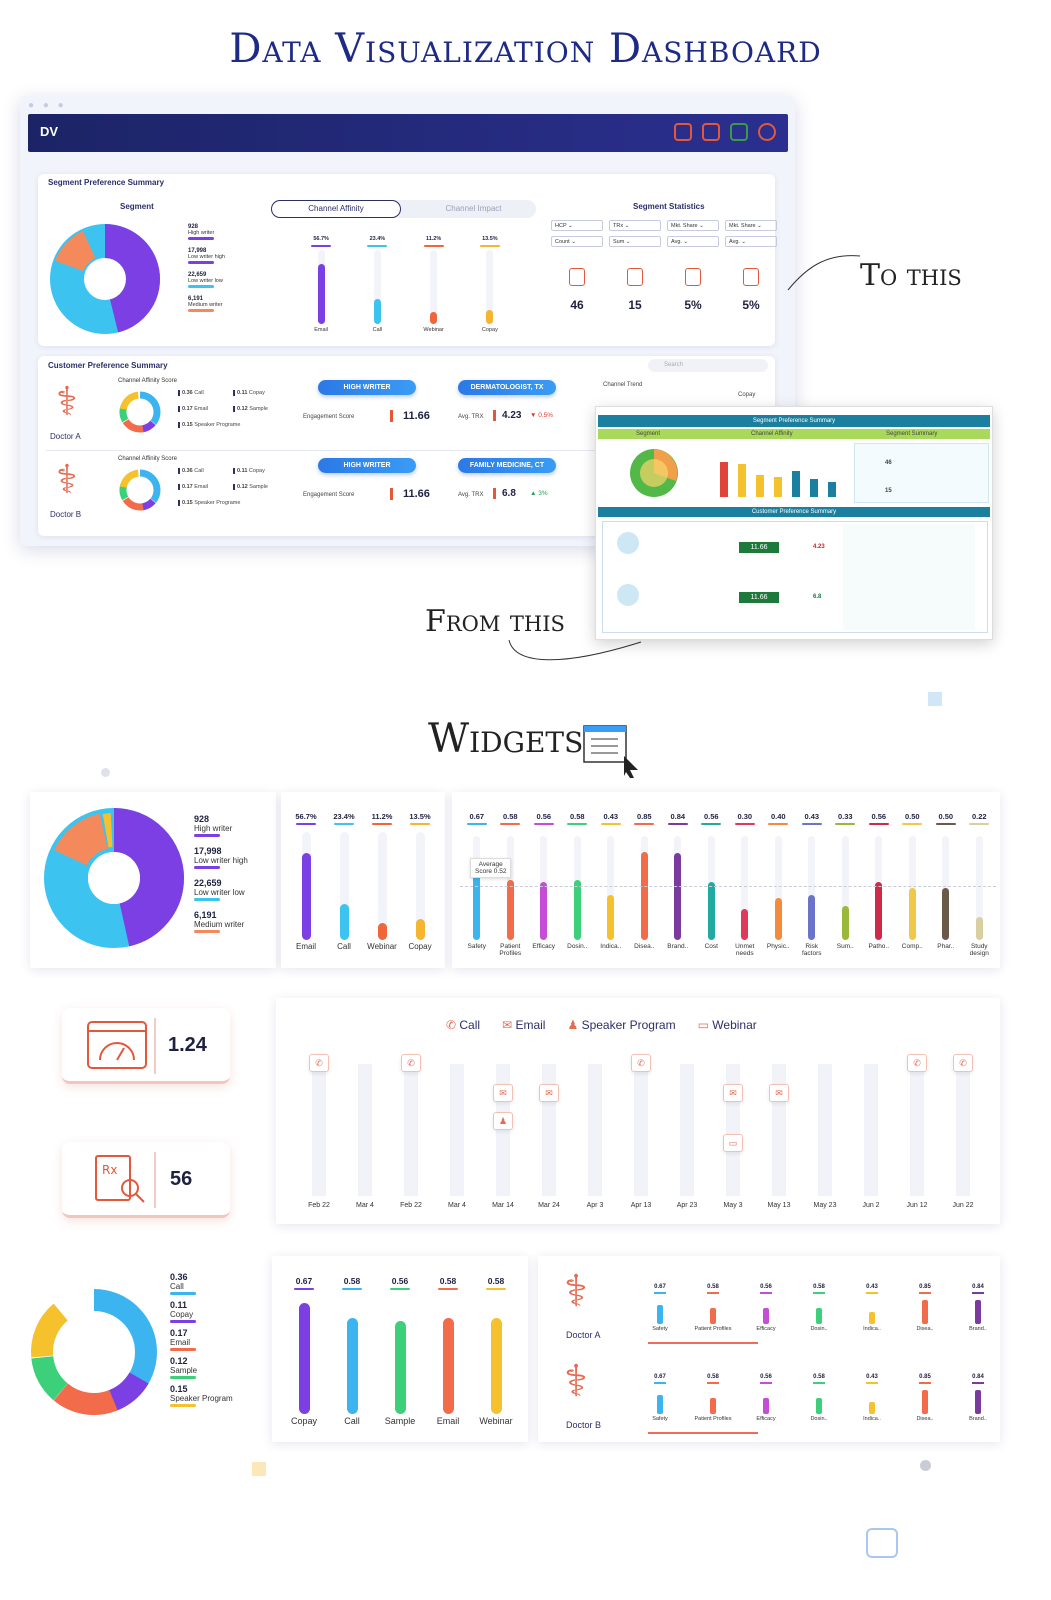  What do you see at coordinates (507, 387) in the screenshot?
I see `specialty-pill: DERMATOLOGIST, TX` at bounding box center [507, 387].